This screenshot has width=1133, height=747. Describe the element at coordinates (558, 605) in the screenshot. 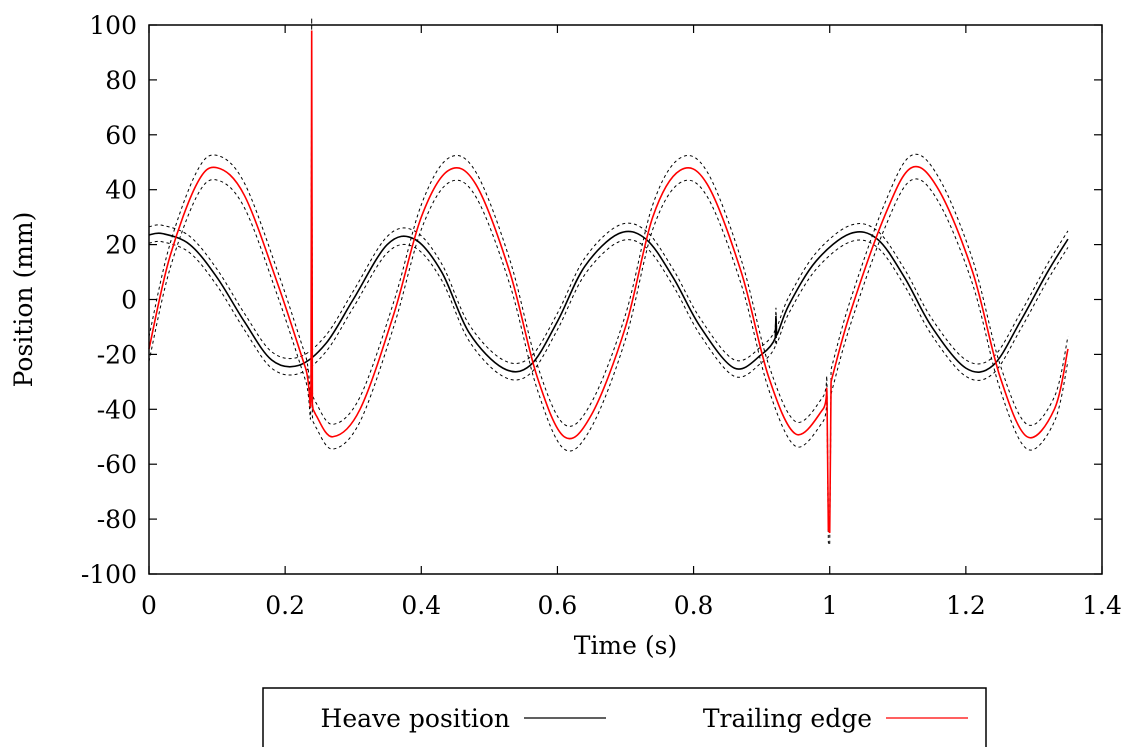

I see `x-tick-label: 0.6` at that location.